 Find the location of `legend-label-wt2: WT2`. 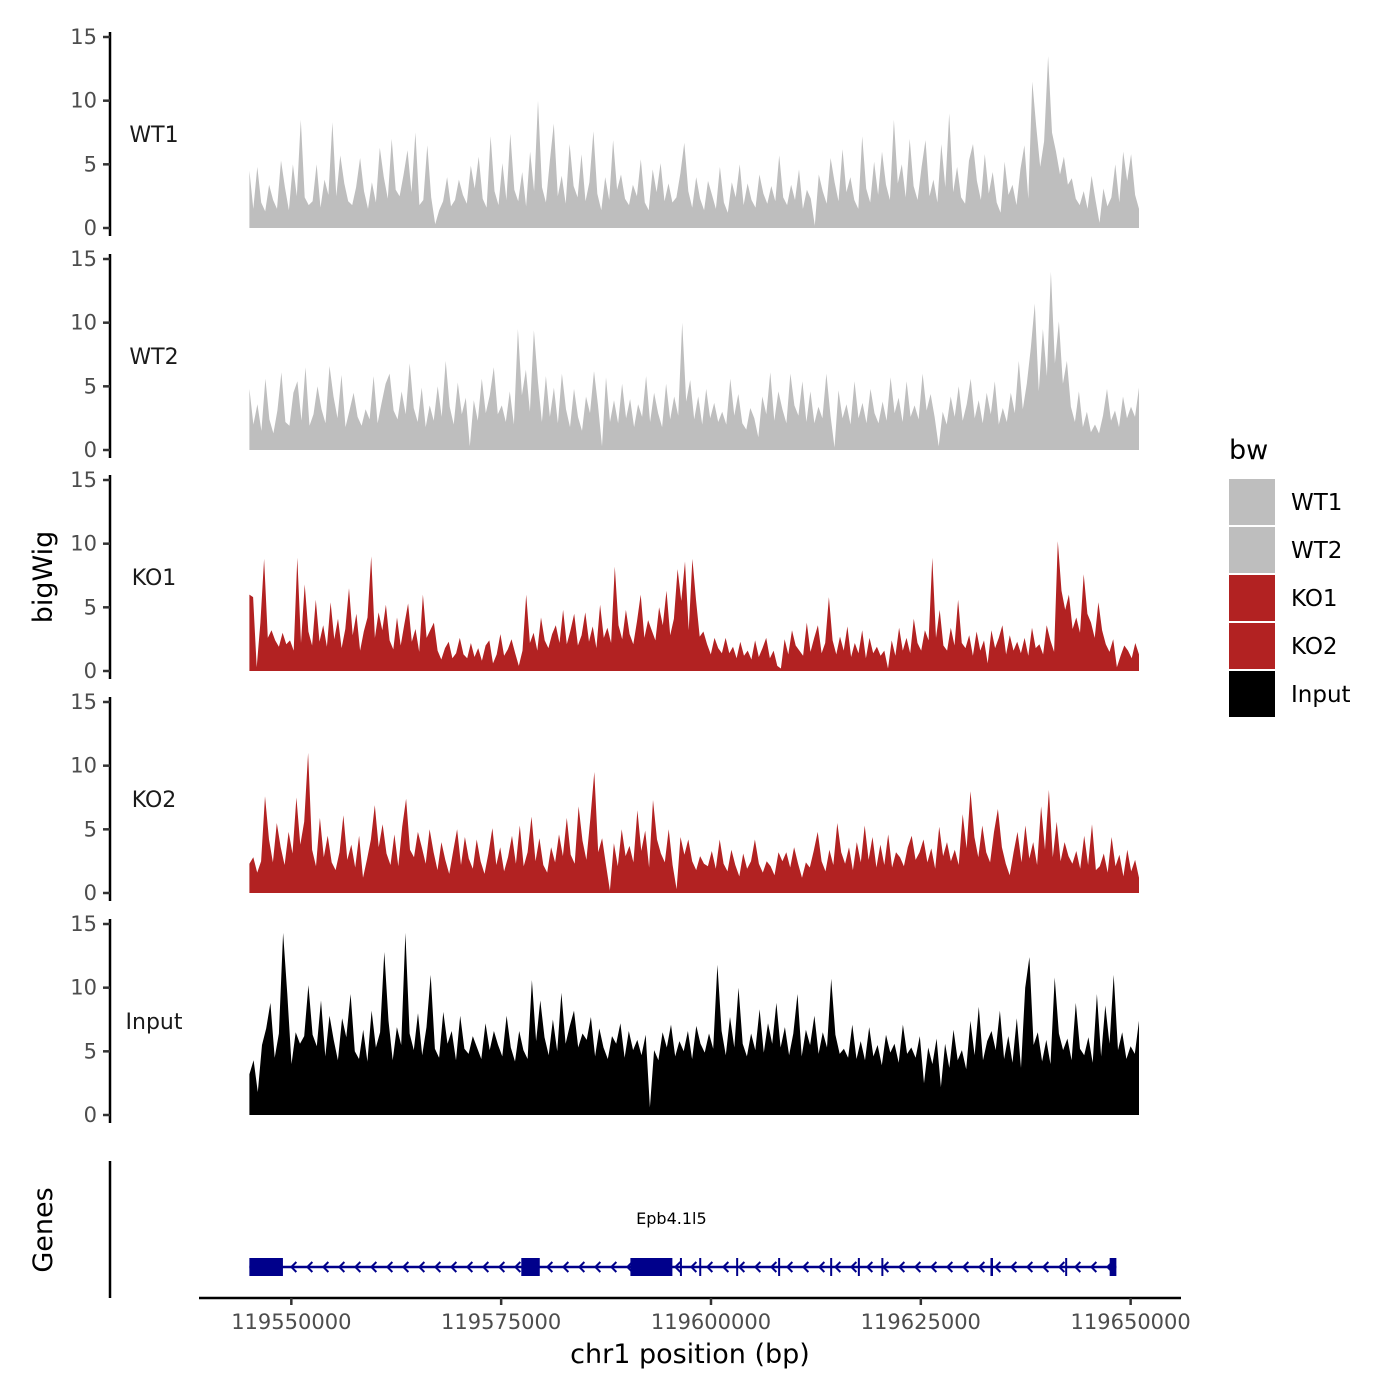

legend-label-wt2: WT2 is located at coordinates (1316, 551).